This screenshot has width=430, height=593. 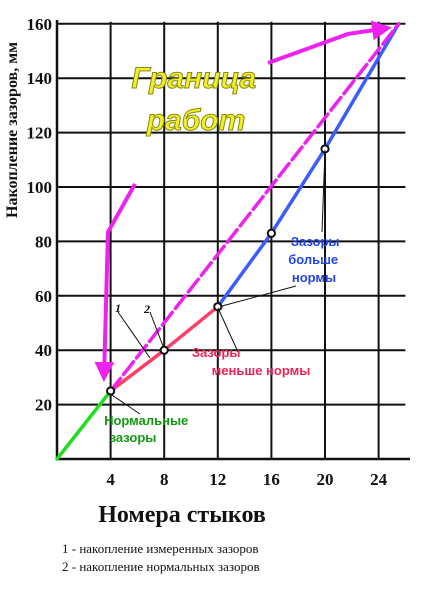 I want to click on y-axis-label: Накопление зазоров, мм, so click(x=12, y=130).